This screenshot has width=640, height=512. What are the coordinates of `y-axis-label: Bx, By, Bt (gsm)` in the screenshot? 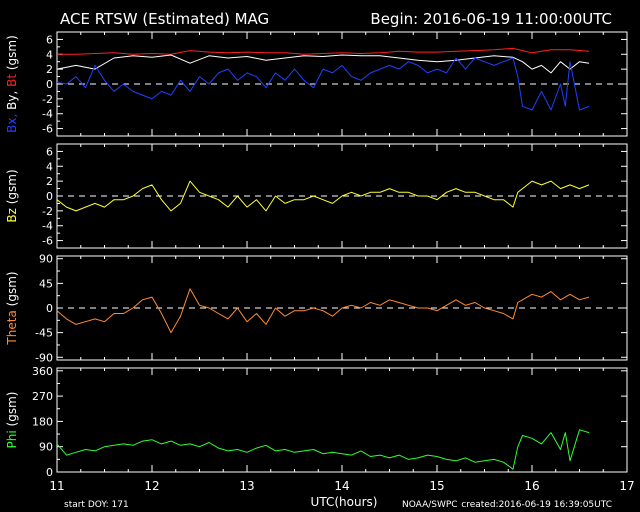 It's located at (12, 84).